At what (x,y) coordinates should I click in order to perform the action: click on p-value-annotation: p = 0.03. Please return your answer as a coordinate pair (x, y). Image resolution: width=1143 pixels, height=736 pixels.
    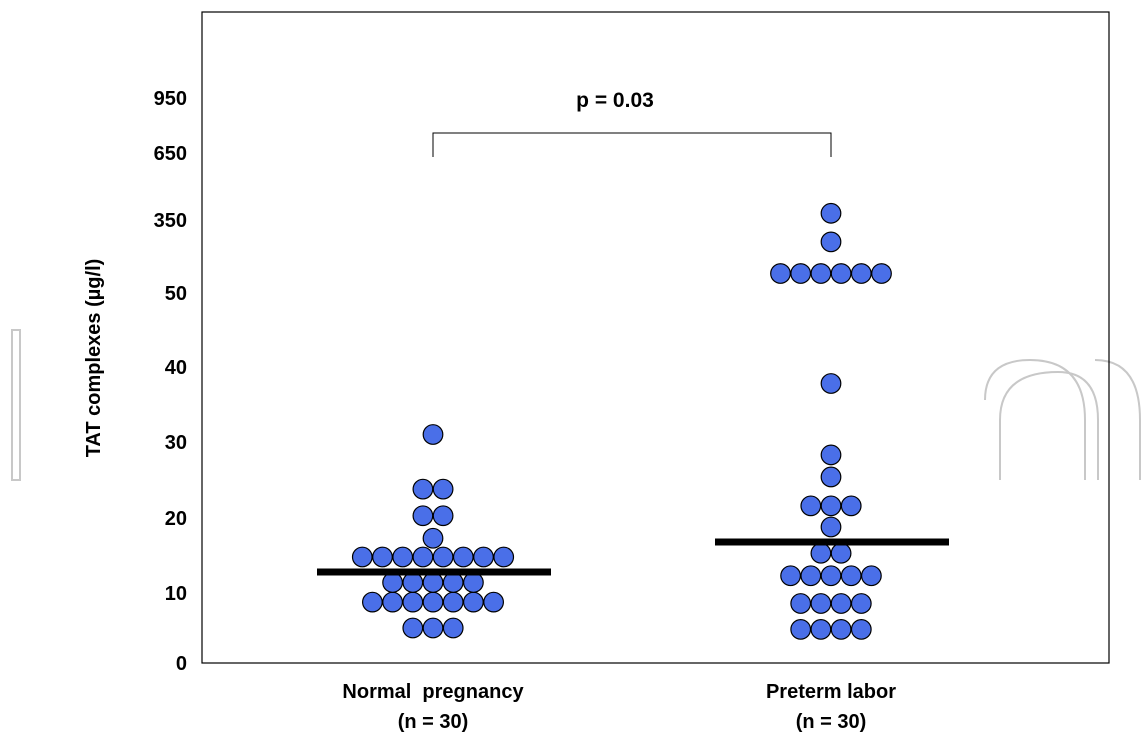
    Looking at the image, I should click on (615, 100).